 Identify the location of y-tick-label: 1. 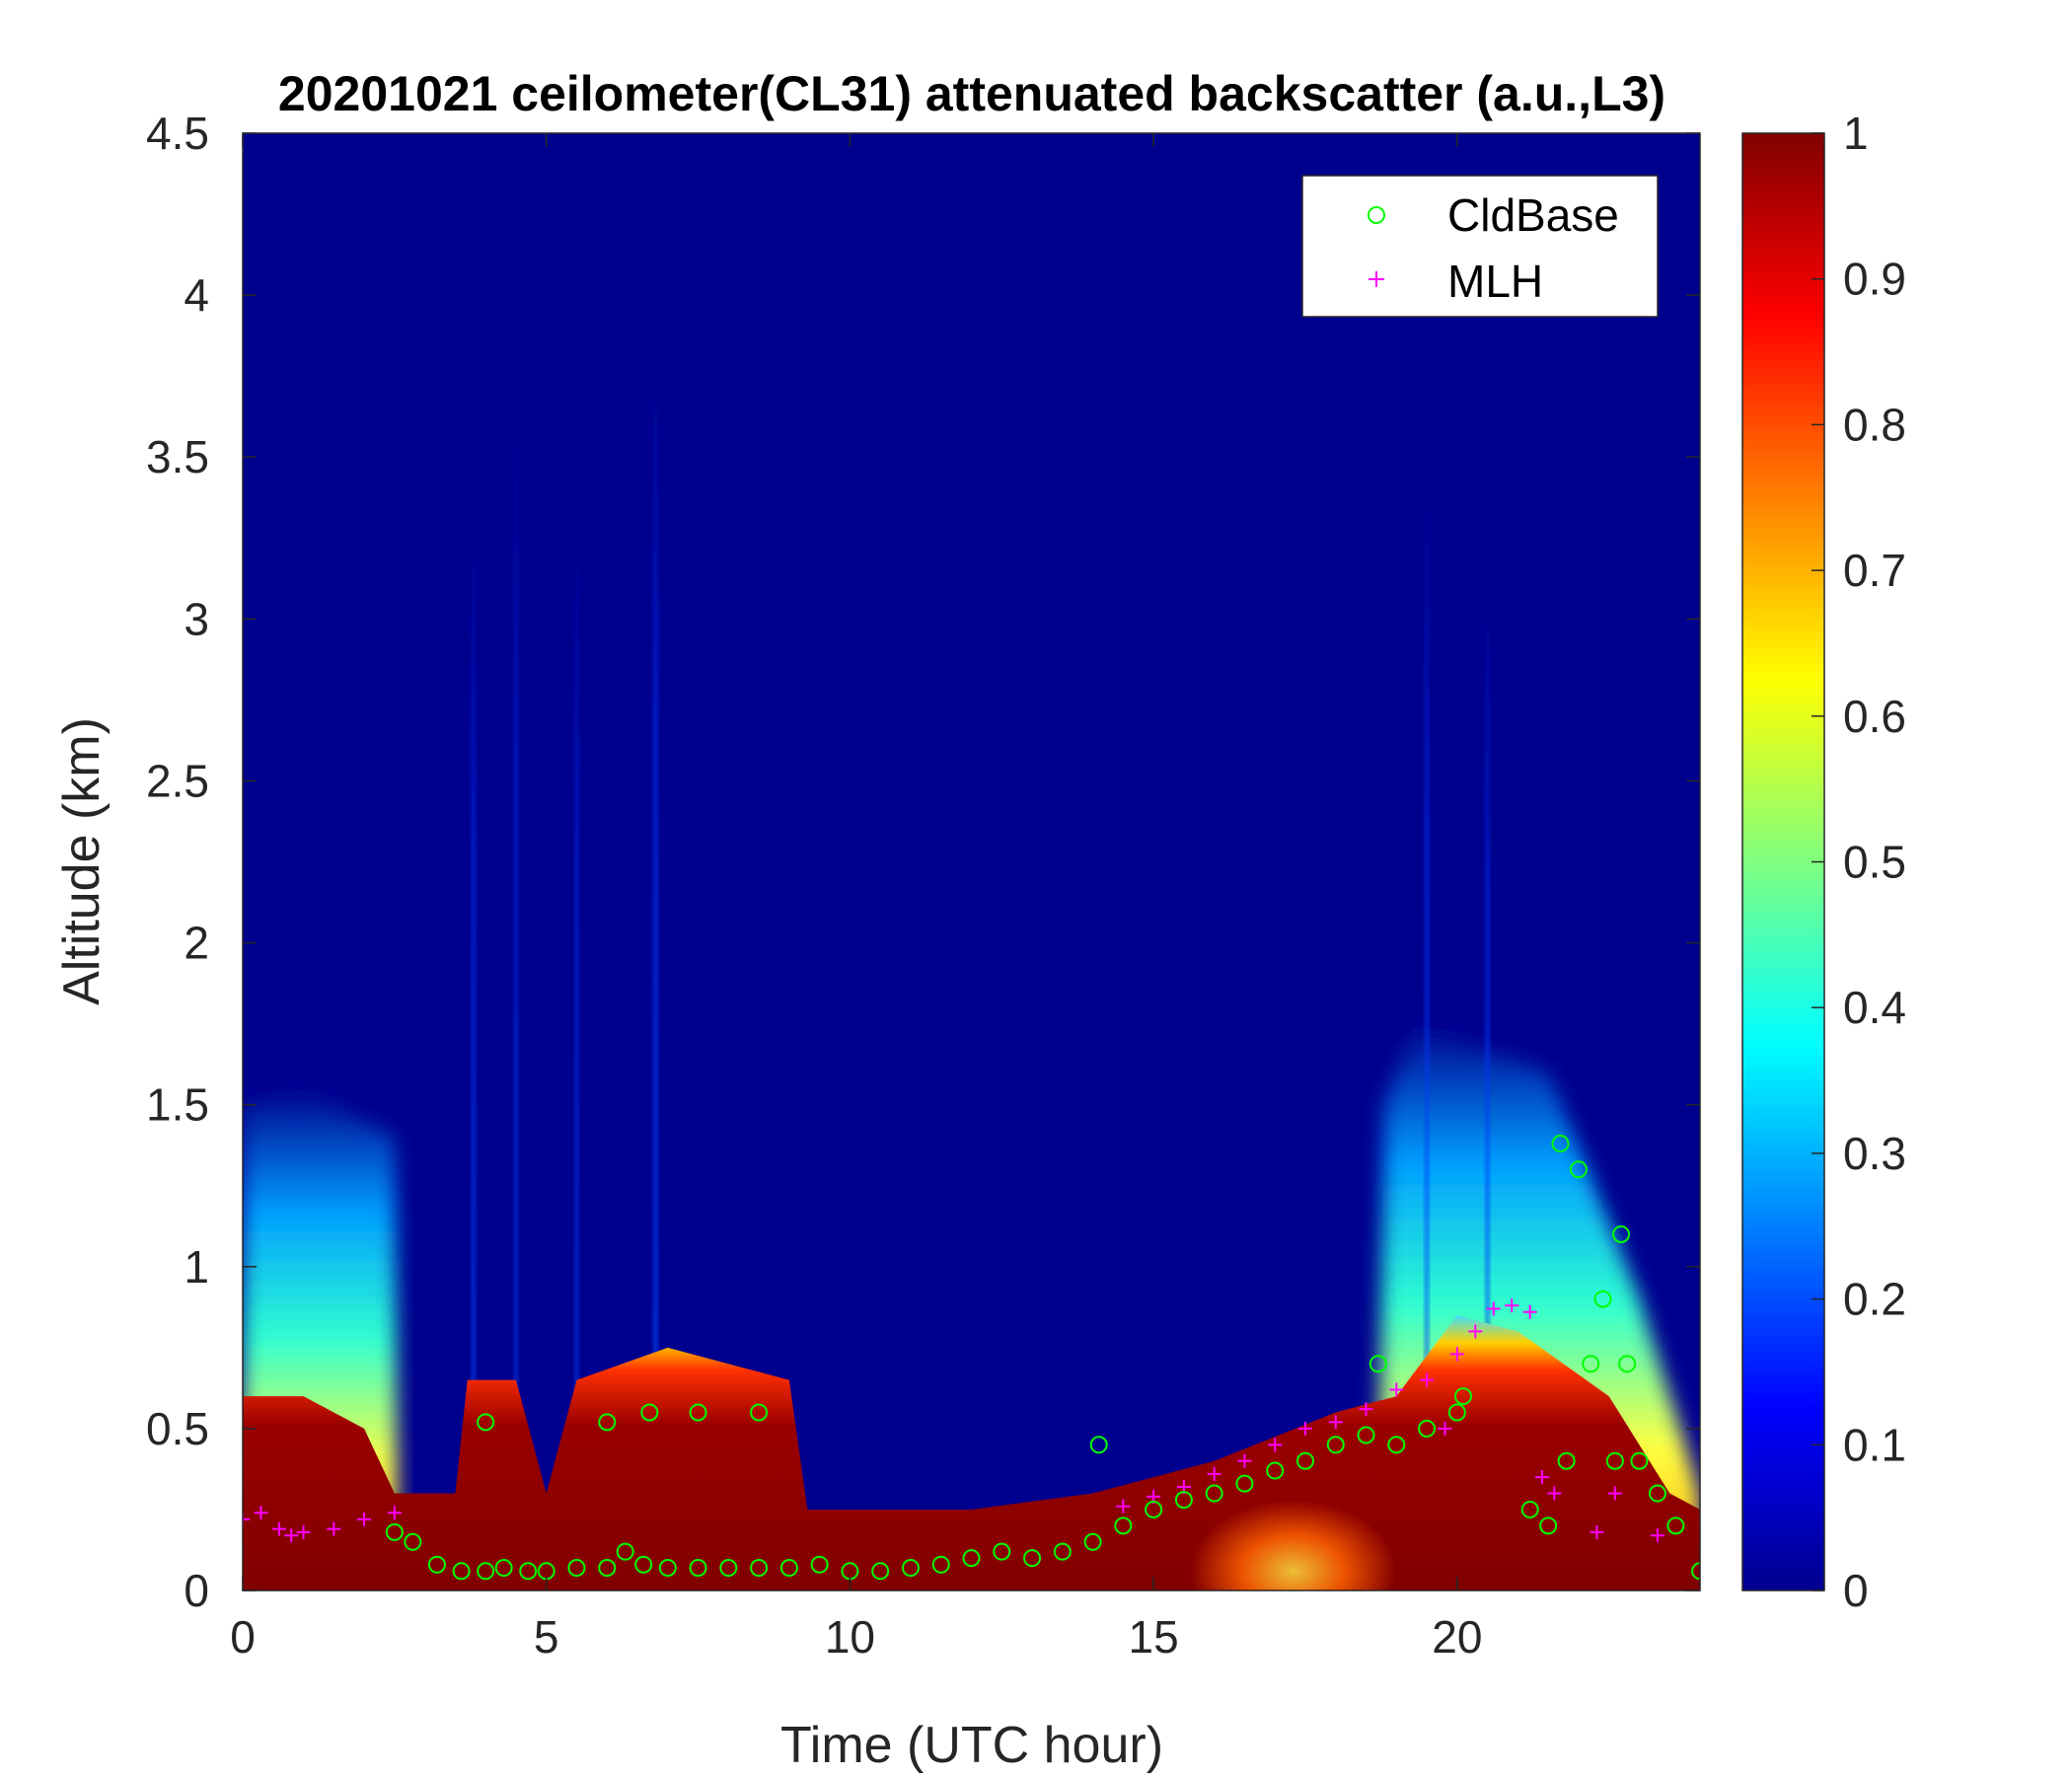
(197, 1267).